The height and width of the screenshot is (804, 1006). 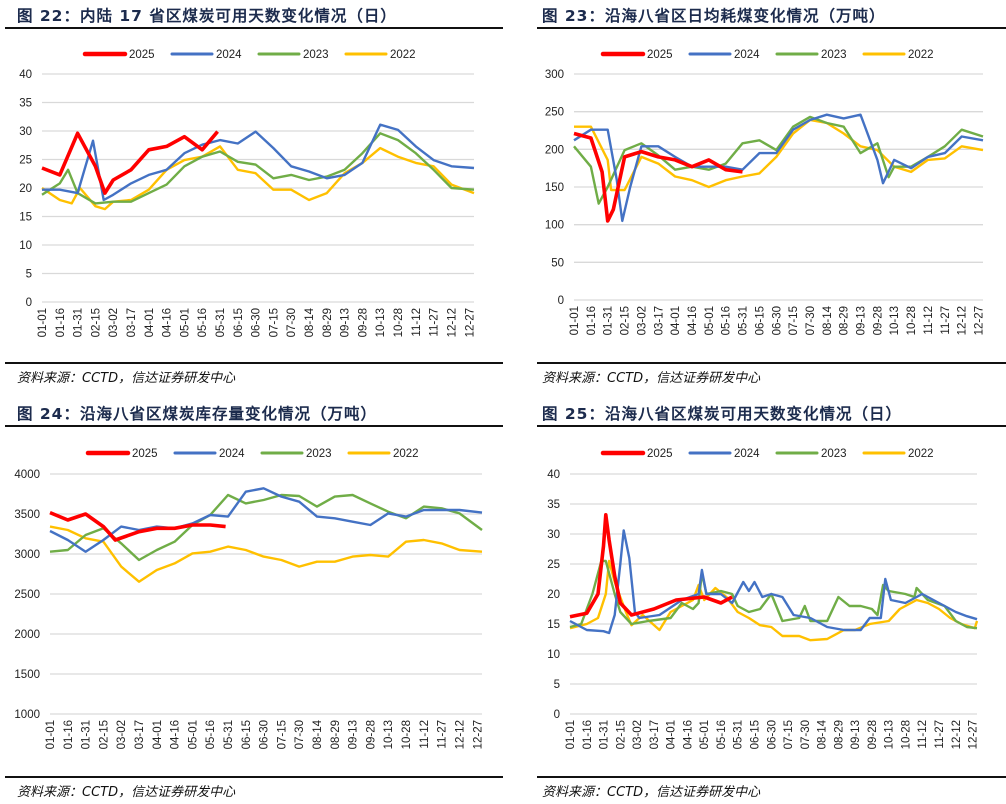 I want to click on y-tick-label: 3000, so click(x=27, y=555).